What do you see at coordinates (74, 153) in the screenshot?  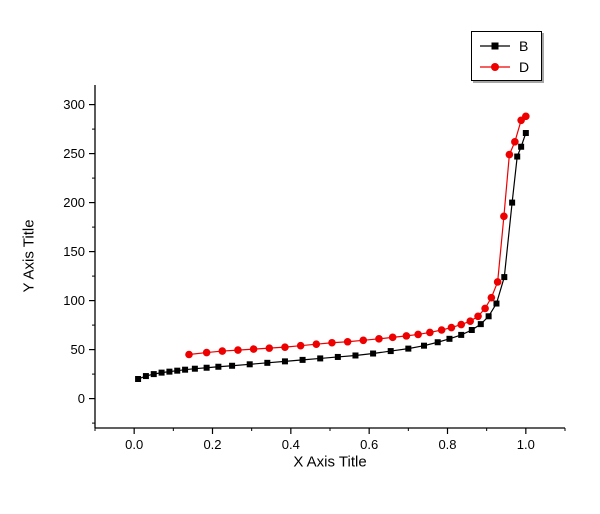 I see `y-tick-label: 250` at bounding box center [74, 153].